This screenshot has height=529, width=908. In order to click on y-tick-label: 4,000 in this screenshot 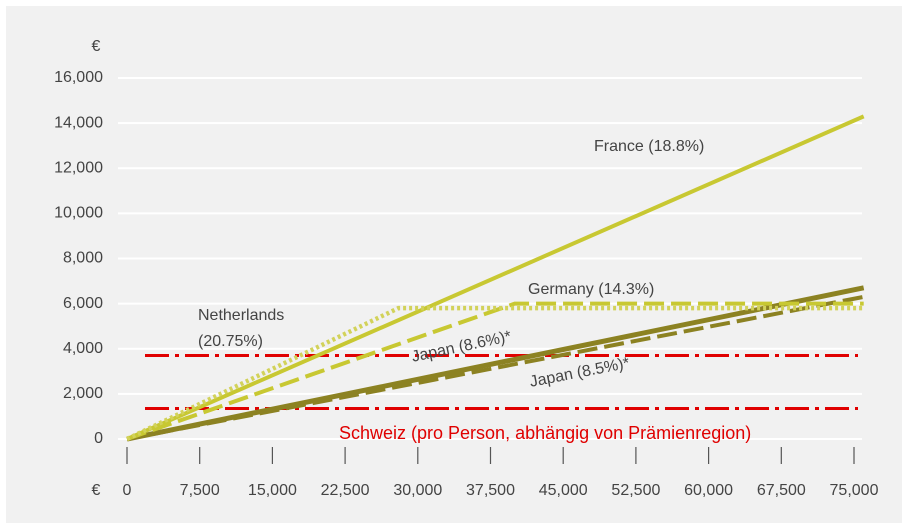, I will do `click(83, 348)`.